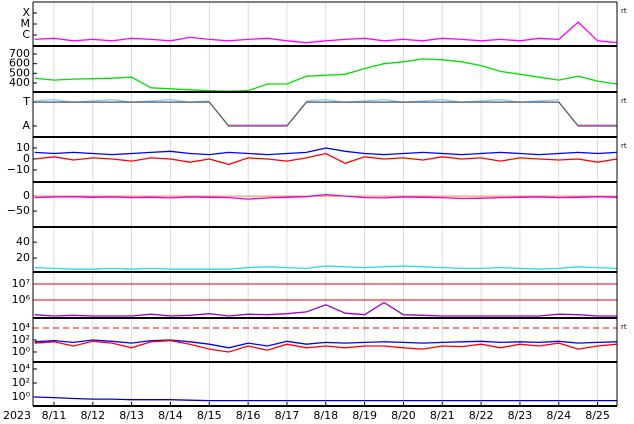  What do you see at coordinates (23, 257) in the screenshot?
I see `y-tick-label: 20` at bounding box center [23, 257].